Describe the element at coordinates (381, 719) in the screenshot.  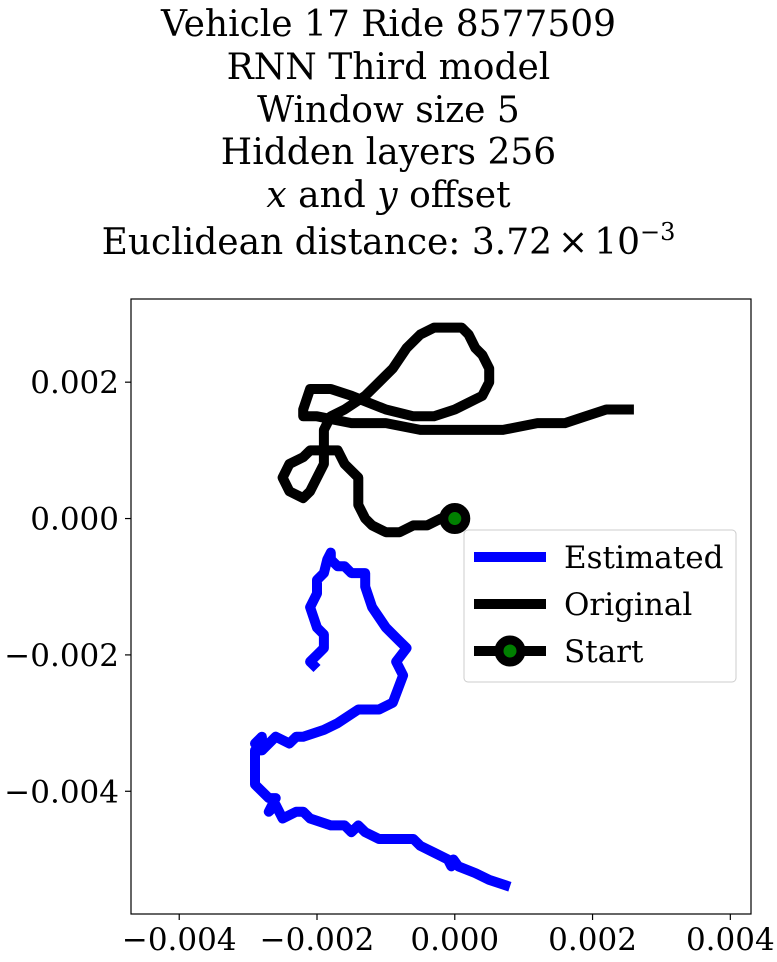
I see `series-line-estimated` at that location.